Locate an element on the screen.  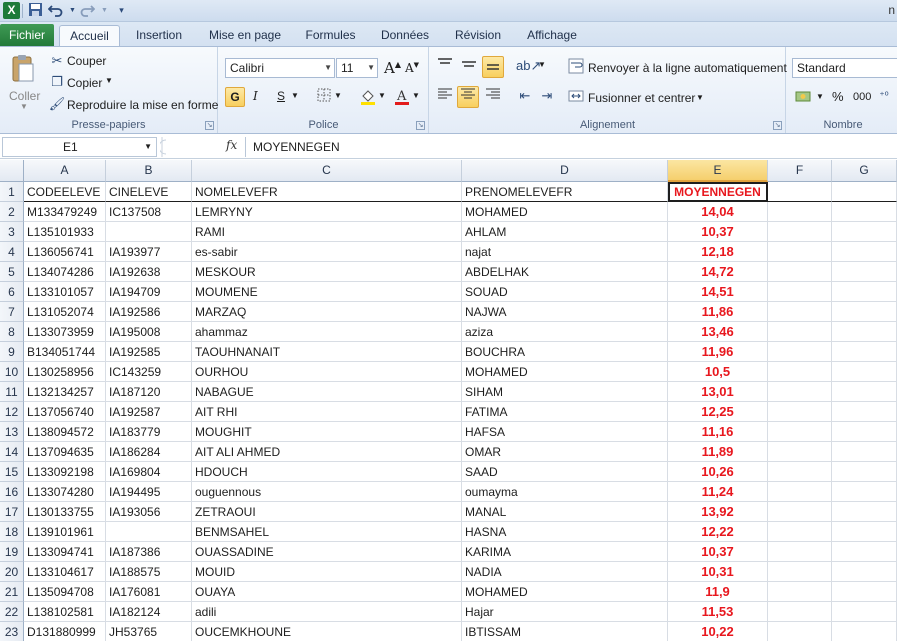
cell-e6: 14,51 is located at coordinates (718, 292).